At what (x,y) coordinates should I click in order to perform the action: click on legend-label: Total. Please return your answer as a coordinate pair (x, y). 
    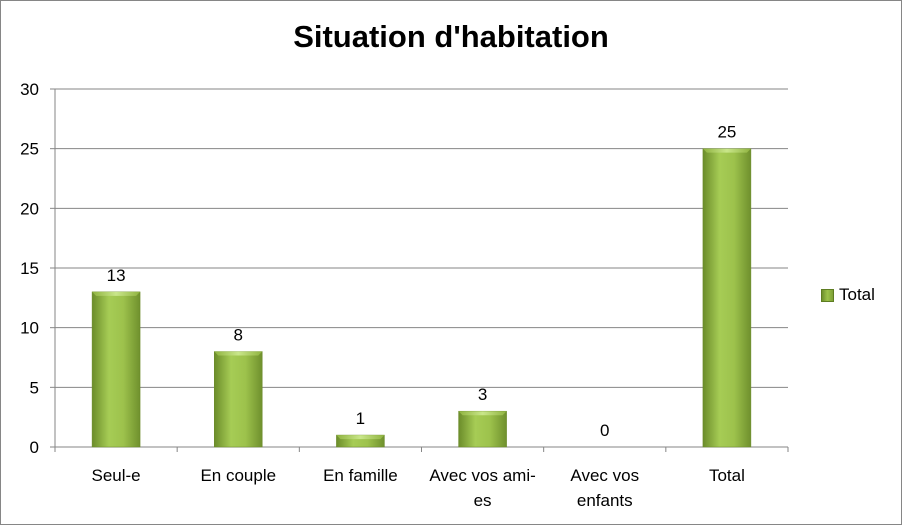
    Looking at the image, I should click on (857, 294).